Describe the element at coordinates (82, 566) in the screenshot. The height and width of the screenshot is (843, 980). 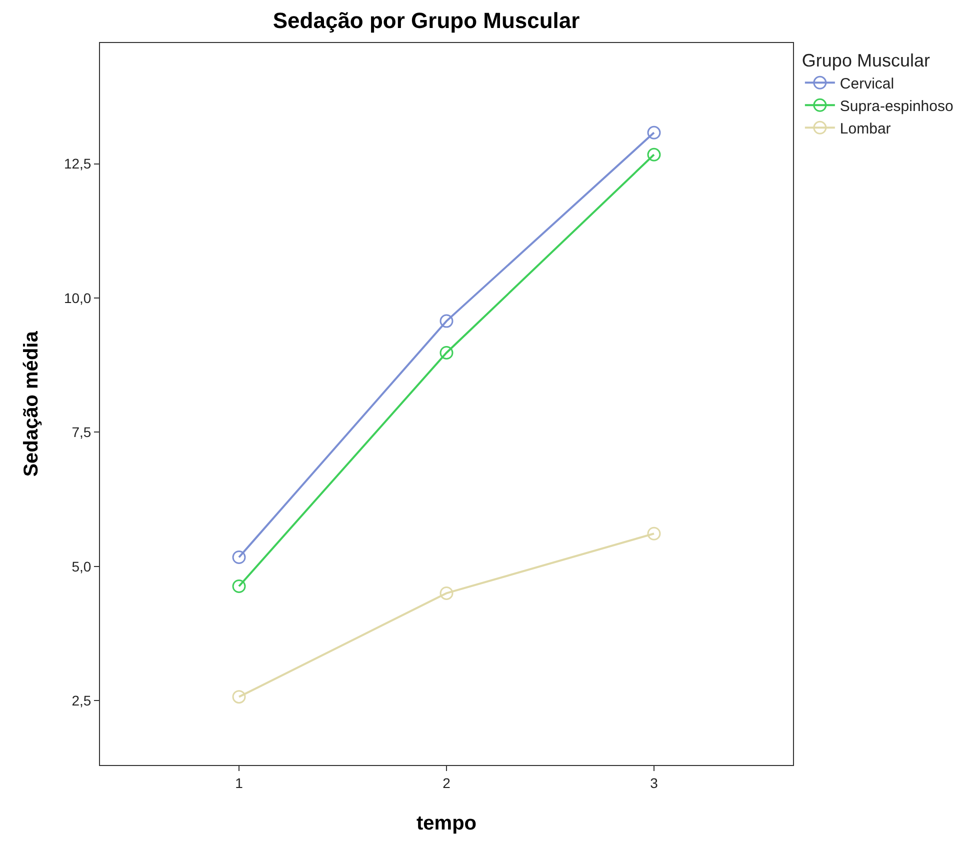
I see `y-tick-label: 5,0` at that location.